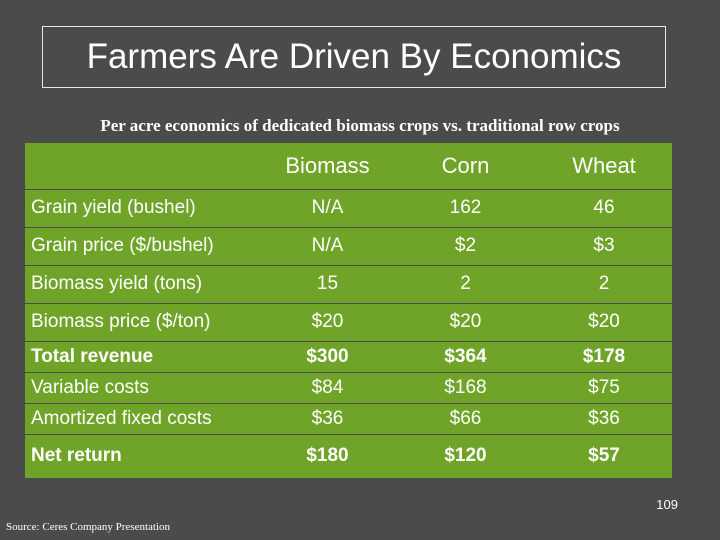 The height and width of the screenshot is (540, 720). I want to click on cell-biomass: $300, so click(327, 357).